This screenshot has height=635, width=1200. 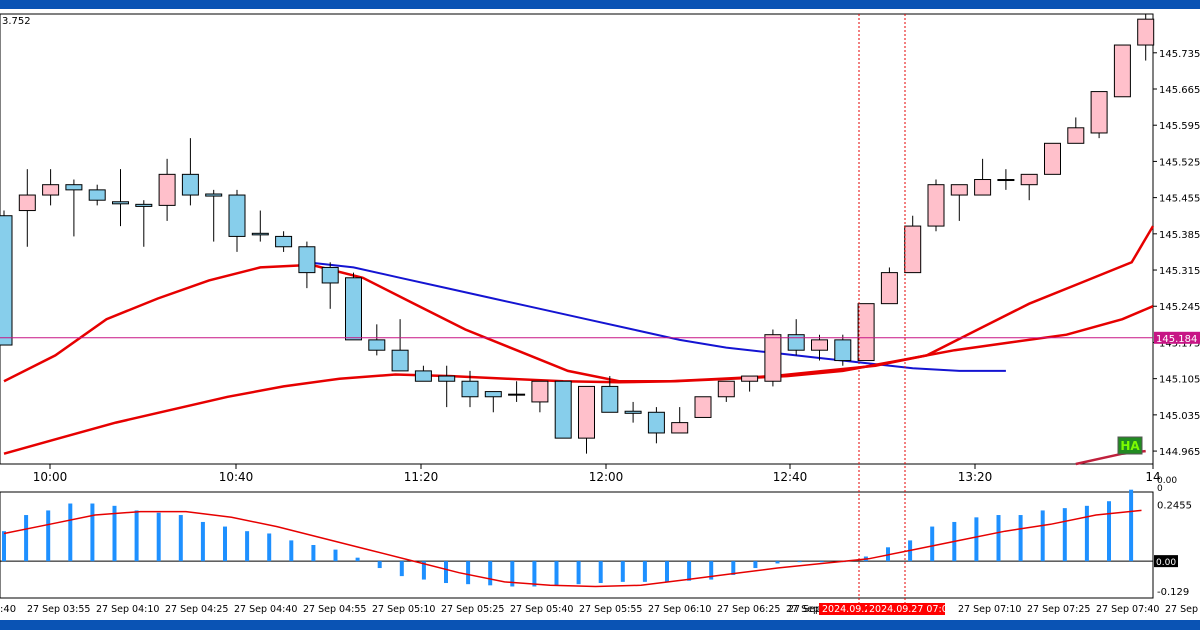 I want to click on ha-badge, so click(x=1130, y=445).